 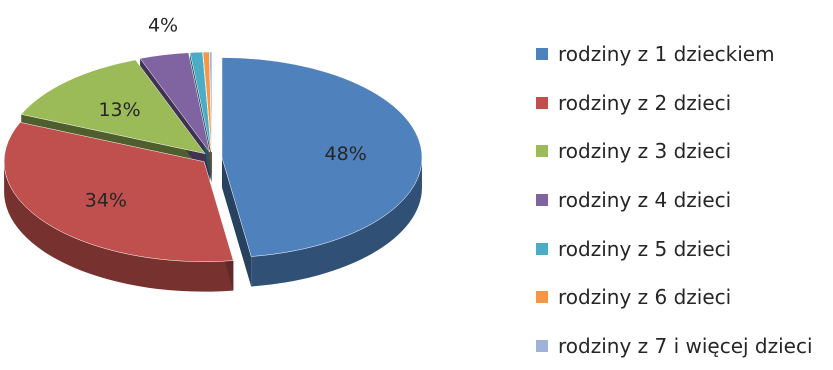 I want to click on legend-item-7: rodziny z 7 i więcej dzieci, so click(x=674, y=346).